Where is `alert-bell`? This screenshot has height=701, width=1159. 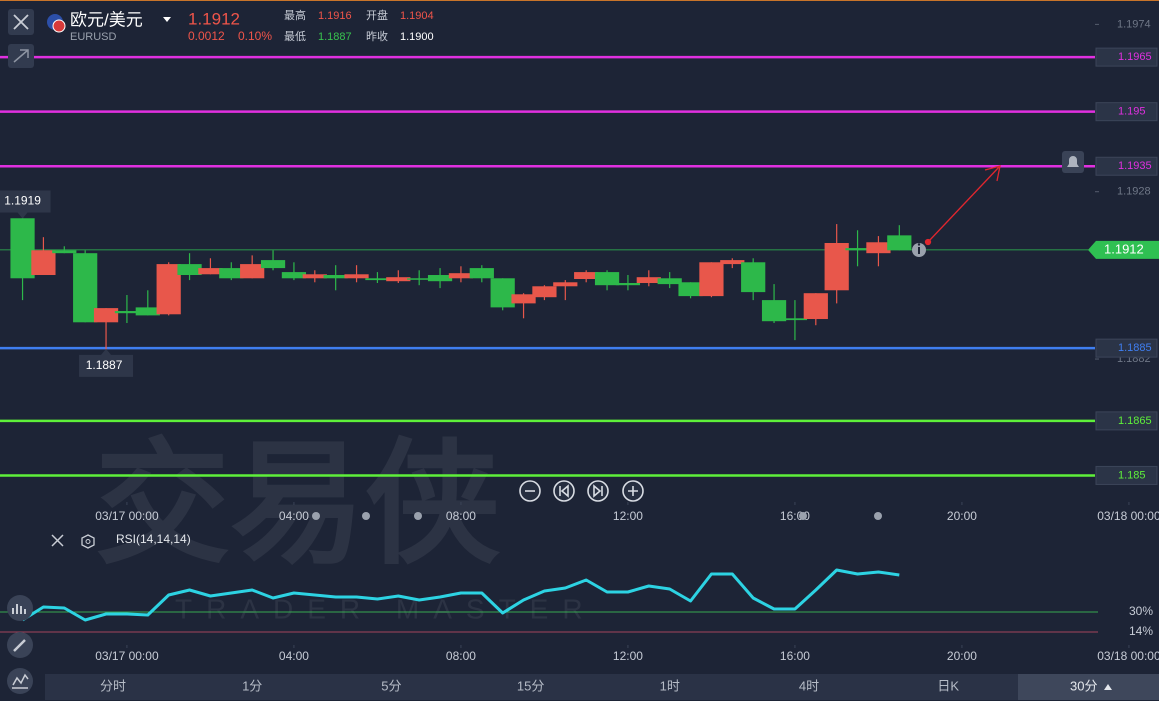
alert-bell is located at coordinates (1073, 162).